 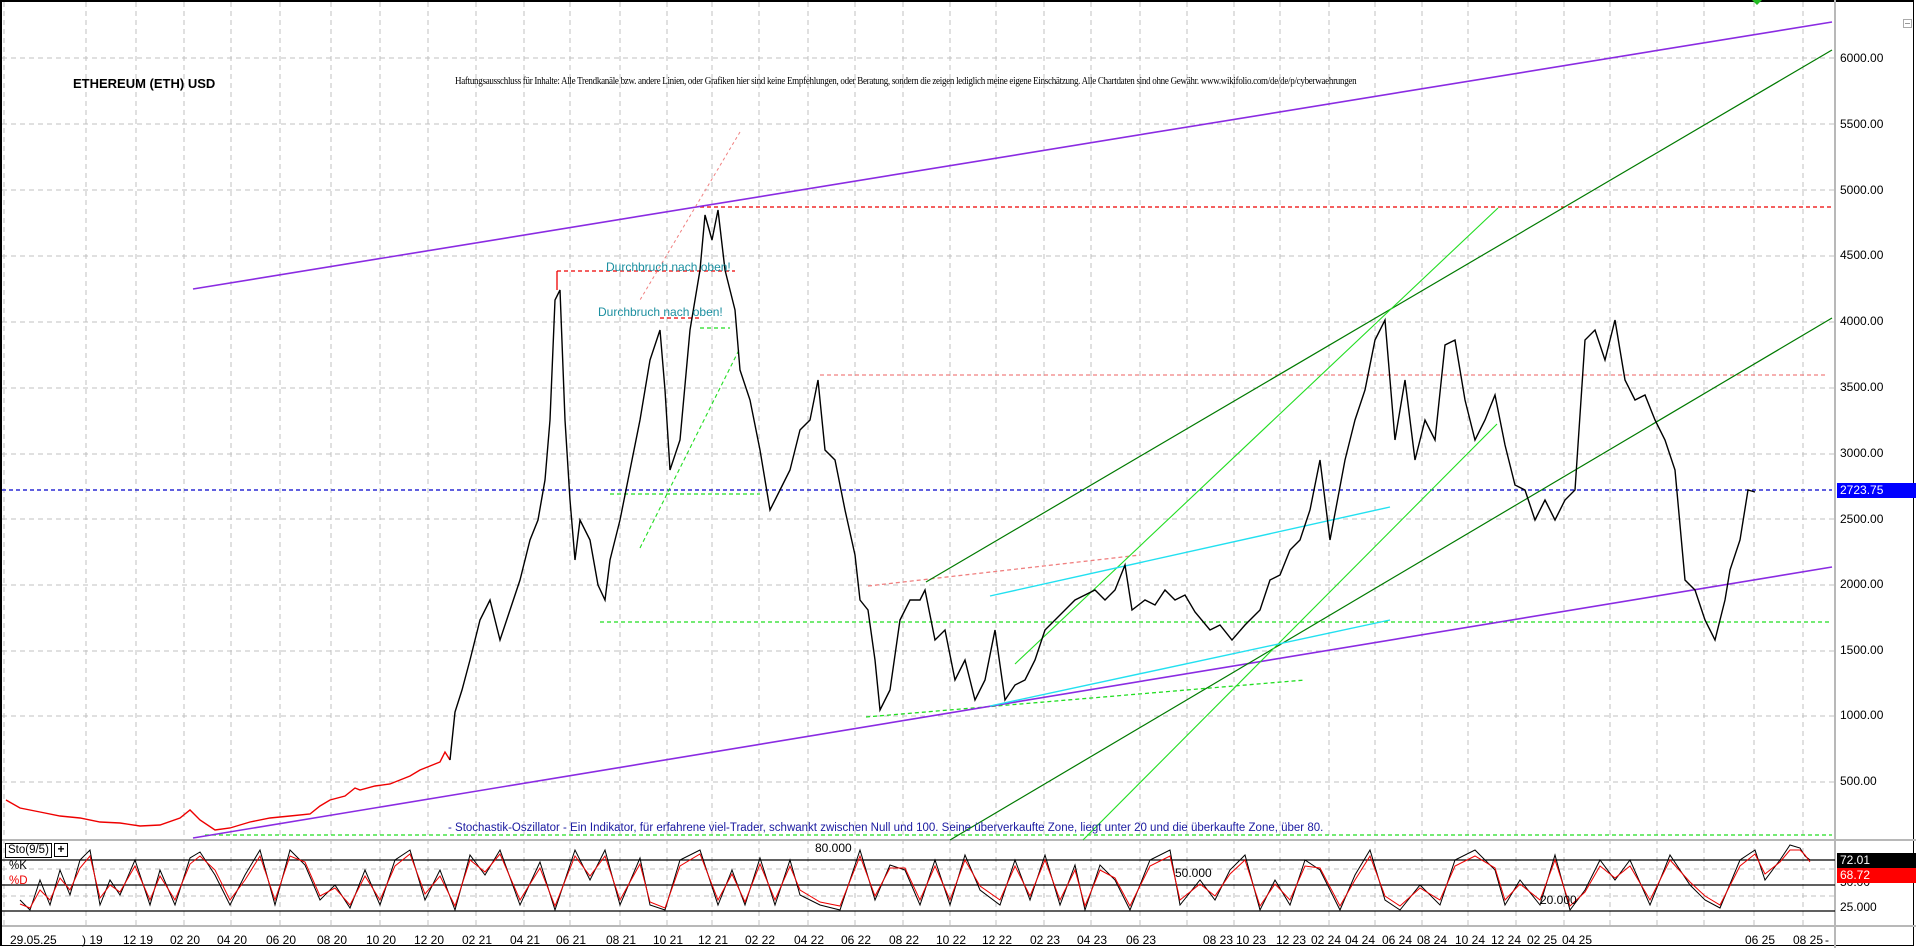 I want to click on stoch-tick: 25.000, so click(x=1858, y=907).